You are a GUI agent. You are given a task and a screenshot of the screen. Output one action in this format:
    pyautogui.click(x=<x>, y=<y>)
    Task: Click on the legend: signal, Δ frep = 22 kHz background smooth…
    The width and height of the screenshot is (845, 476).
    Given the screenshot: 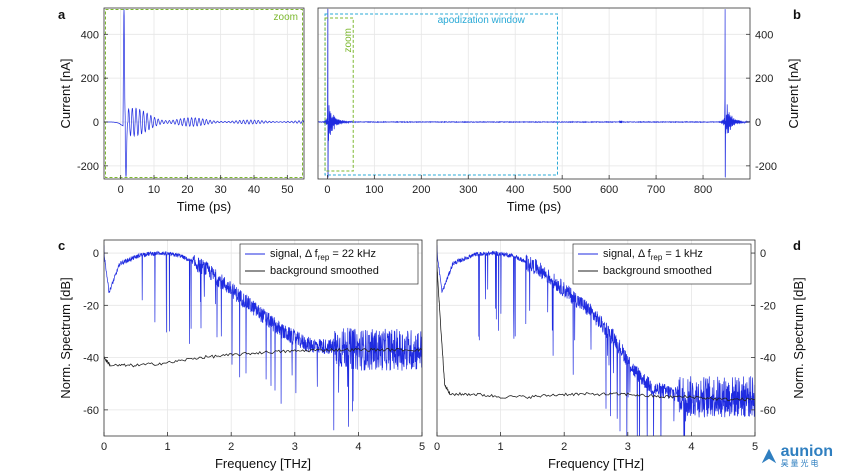 What is the action you would take?
    pyautogui.click(x=329, y=264)
    